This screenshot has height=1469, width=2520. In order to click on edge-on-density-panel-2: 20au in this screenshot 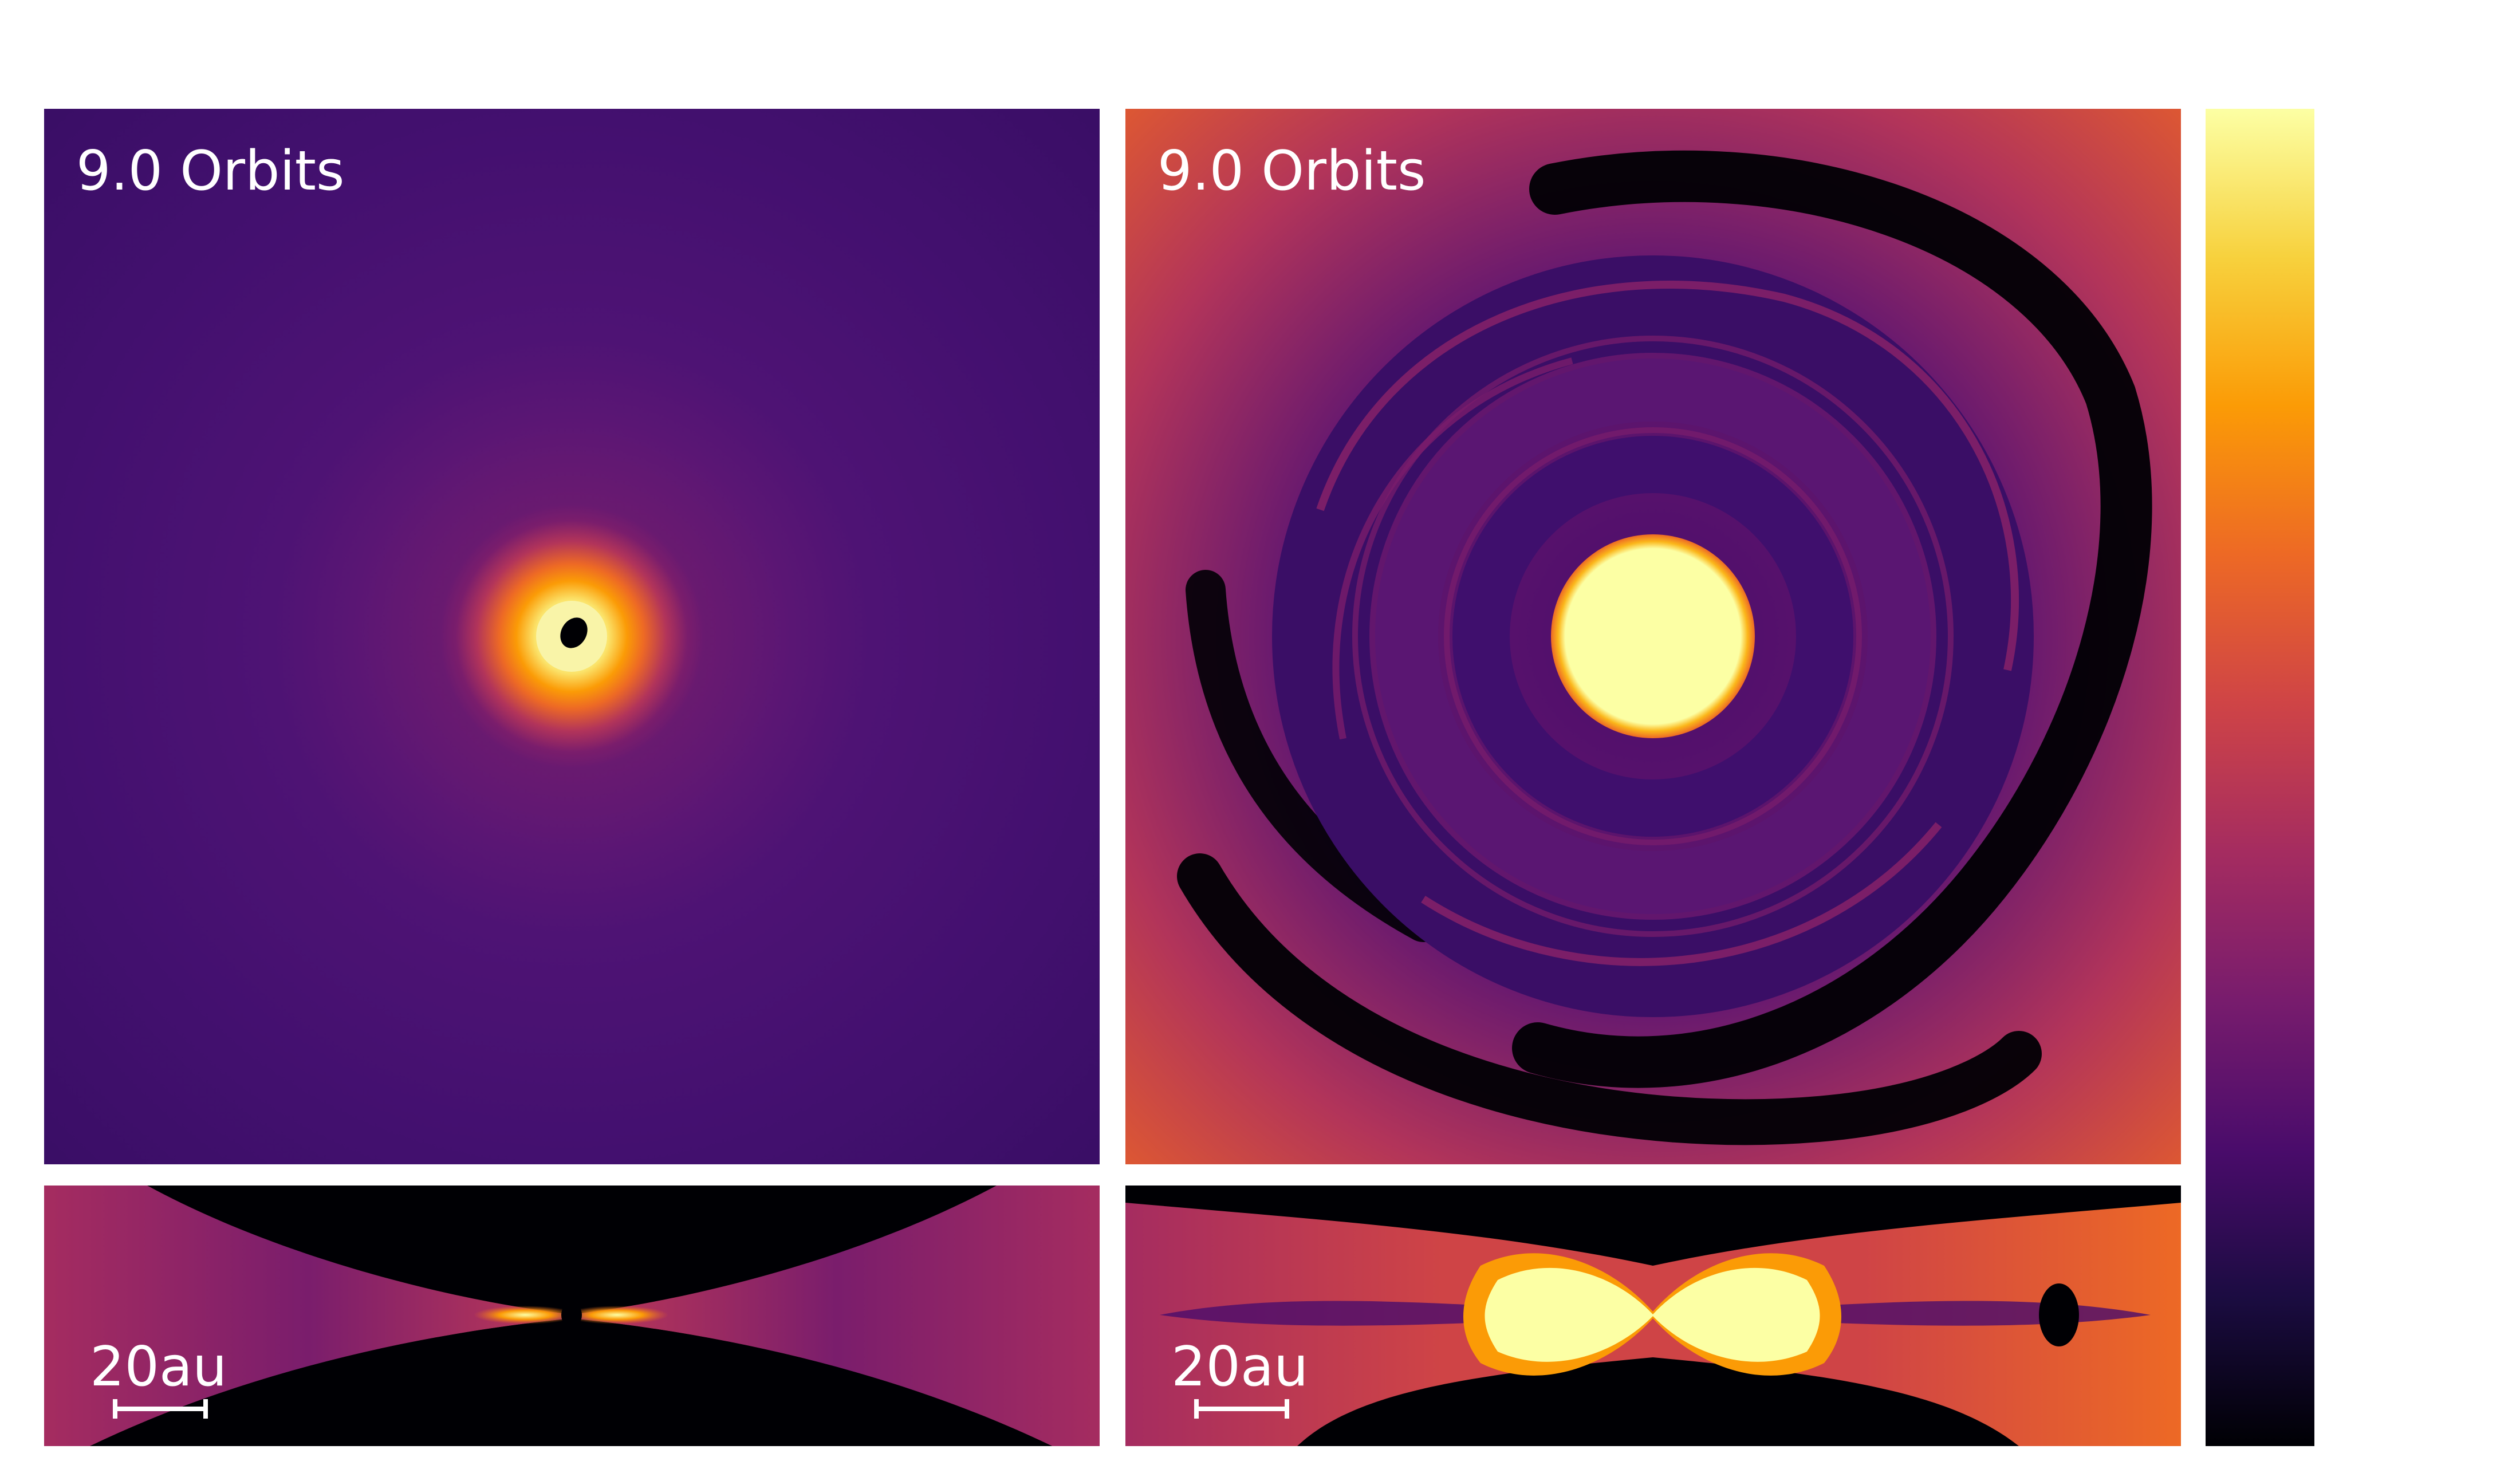, I will do `click(1653, 1316)`.